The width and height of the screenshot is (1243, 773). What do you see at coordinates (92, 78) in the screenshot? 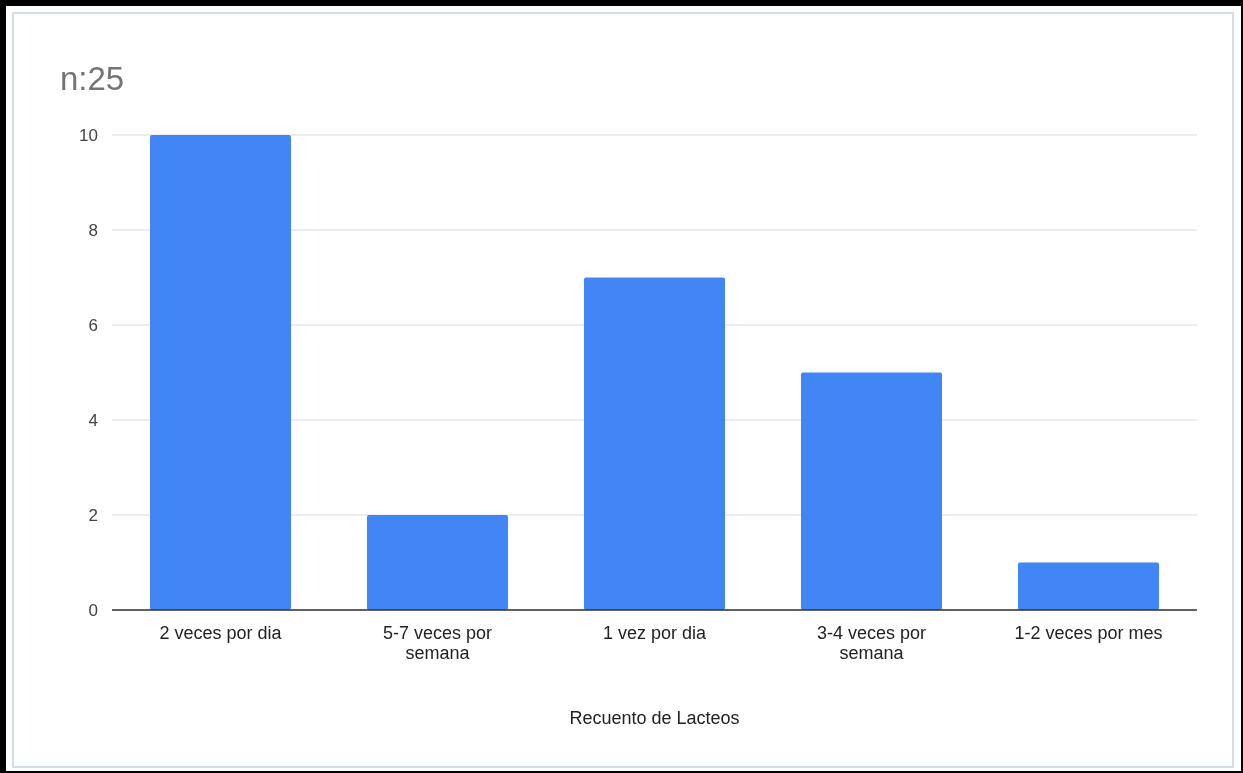
I see `chart-title: n:25` at bounding box center [92, 78].